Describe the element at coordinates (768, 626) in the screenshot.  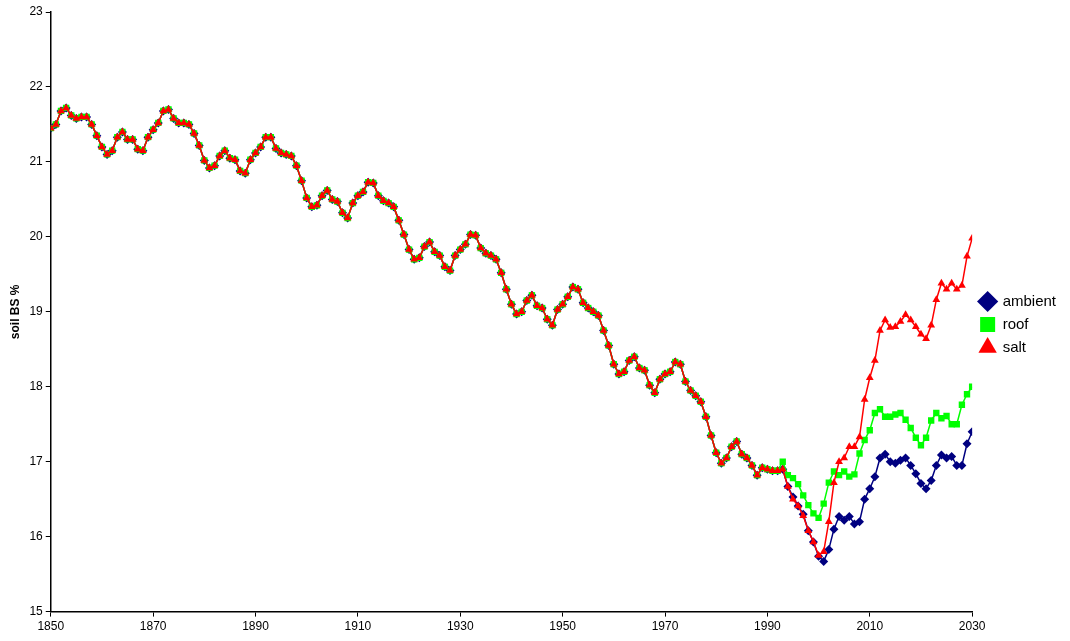
I see `x-tick-label: 1990` at that location.